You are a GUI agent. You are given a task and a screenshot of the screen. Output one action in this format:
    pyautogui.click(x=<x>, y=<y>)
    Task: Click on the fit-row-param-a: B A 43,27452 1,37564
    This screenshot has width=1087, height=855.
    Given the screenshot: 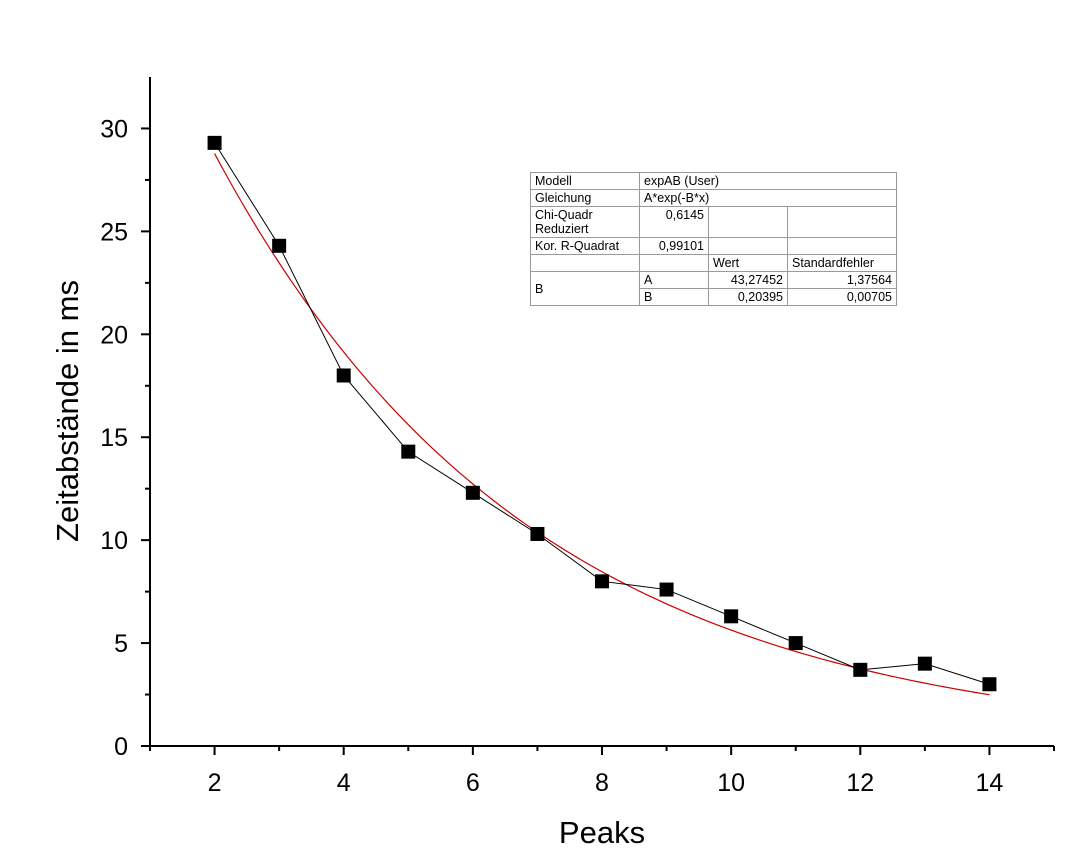 What is the action you would take?
    pyautogui.click(x=713, y=288)
    